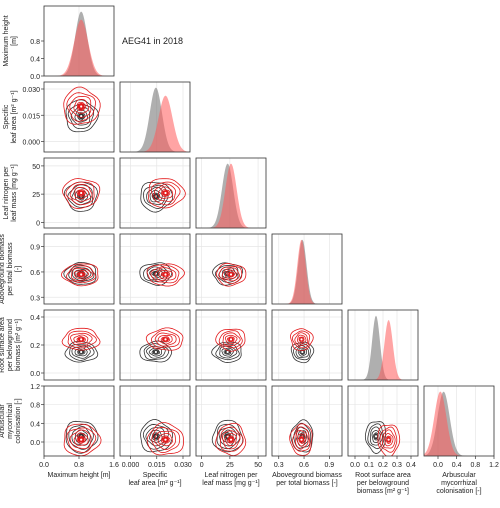 The width and height of the screenshot is (500, 508). What do you see at coordinates (494, 465) in the screenshot?
I see `x-tick-label: 1.2` at bounding box center [494, 465].